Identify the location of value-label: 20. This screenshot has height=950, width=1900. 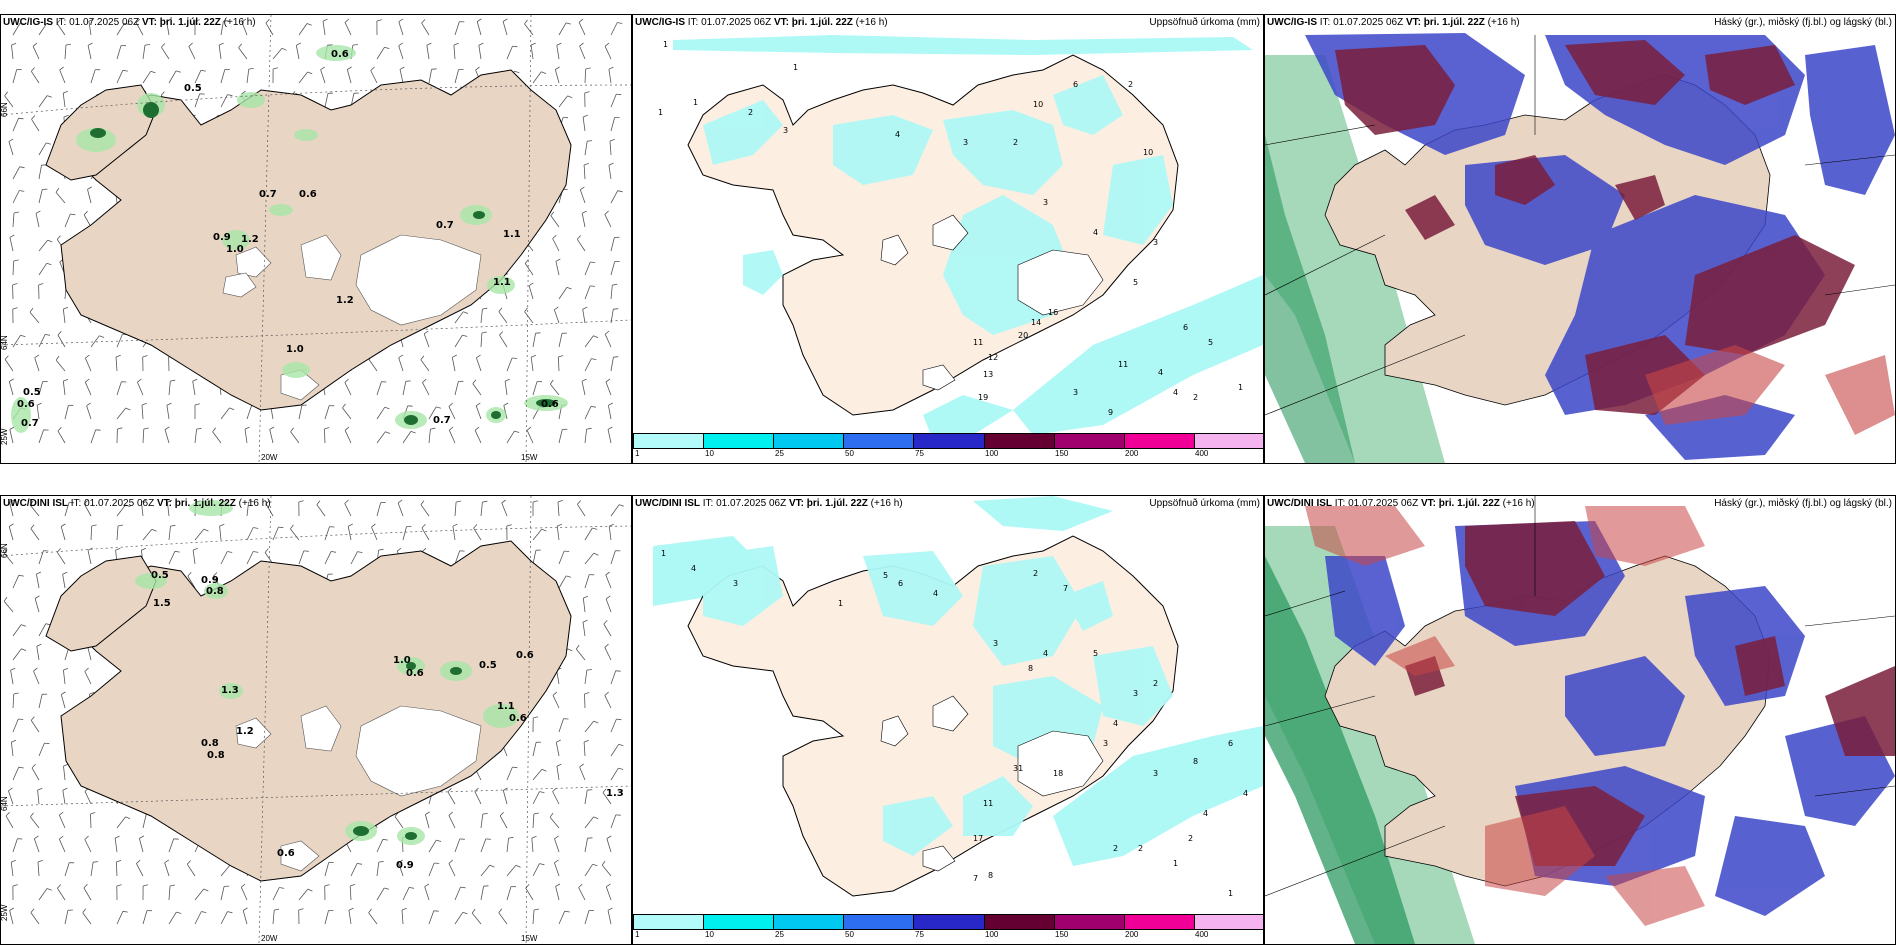
(1023, 335).